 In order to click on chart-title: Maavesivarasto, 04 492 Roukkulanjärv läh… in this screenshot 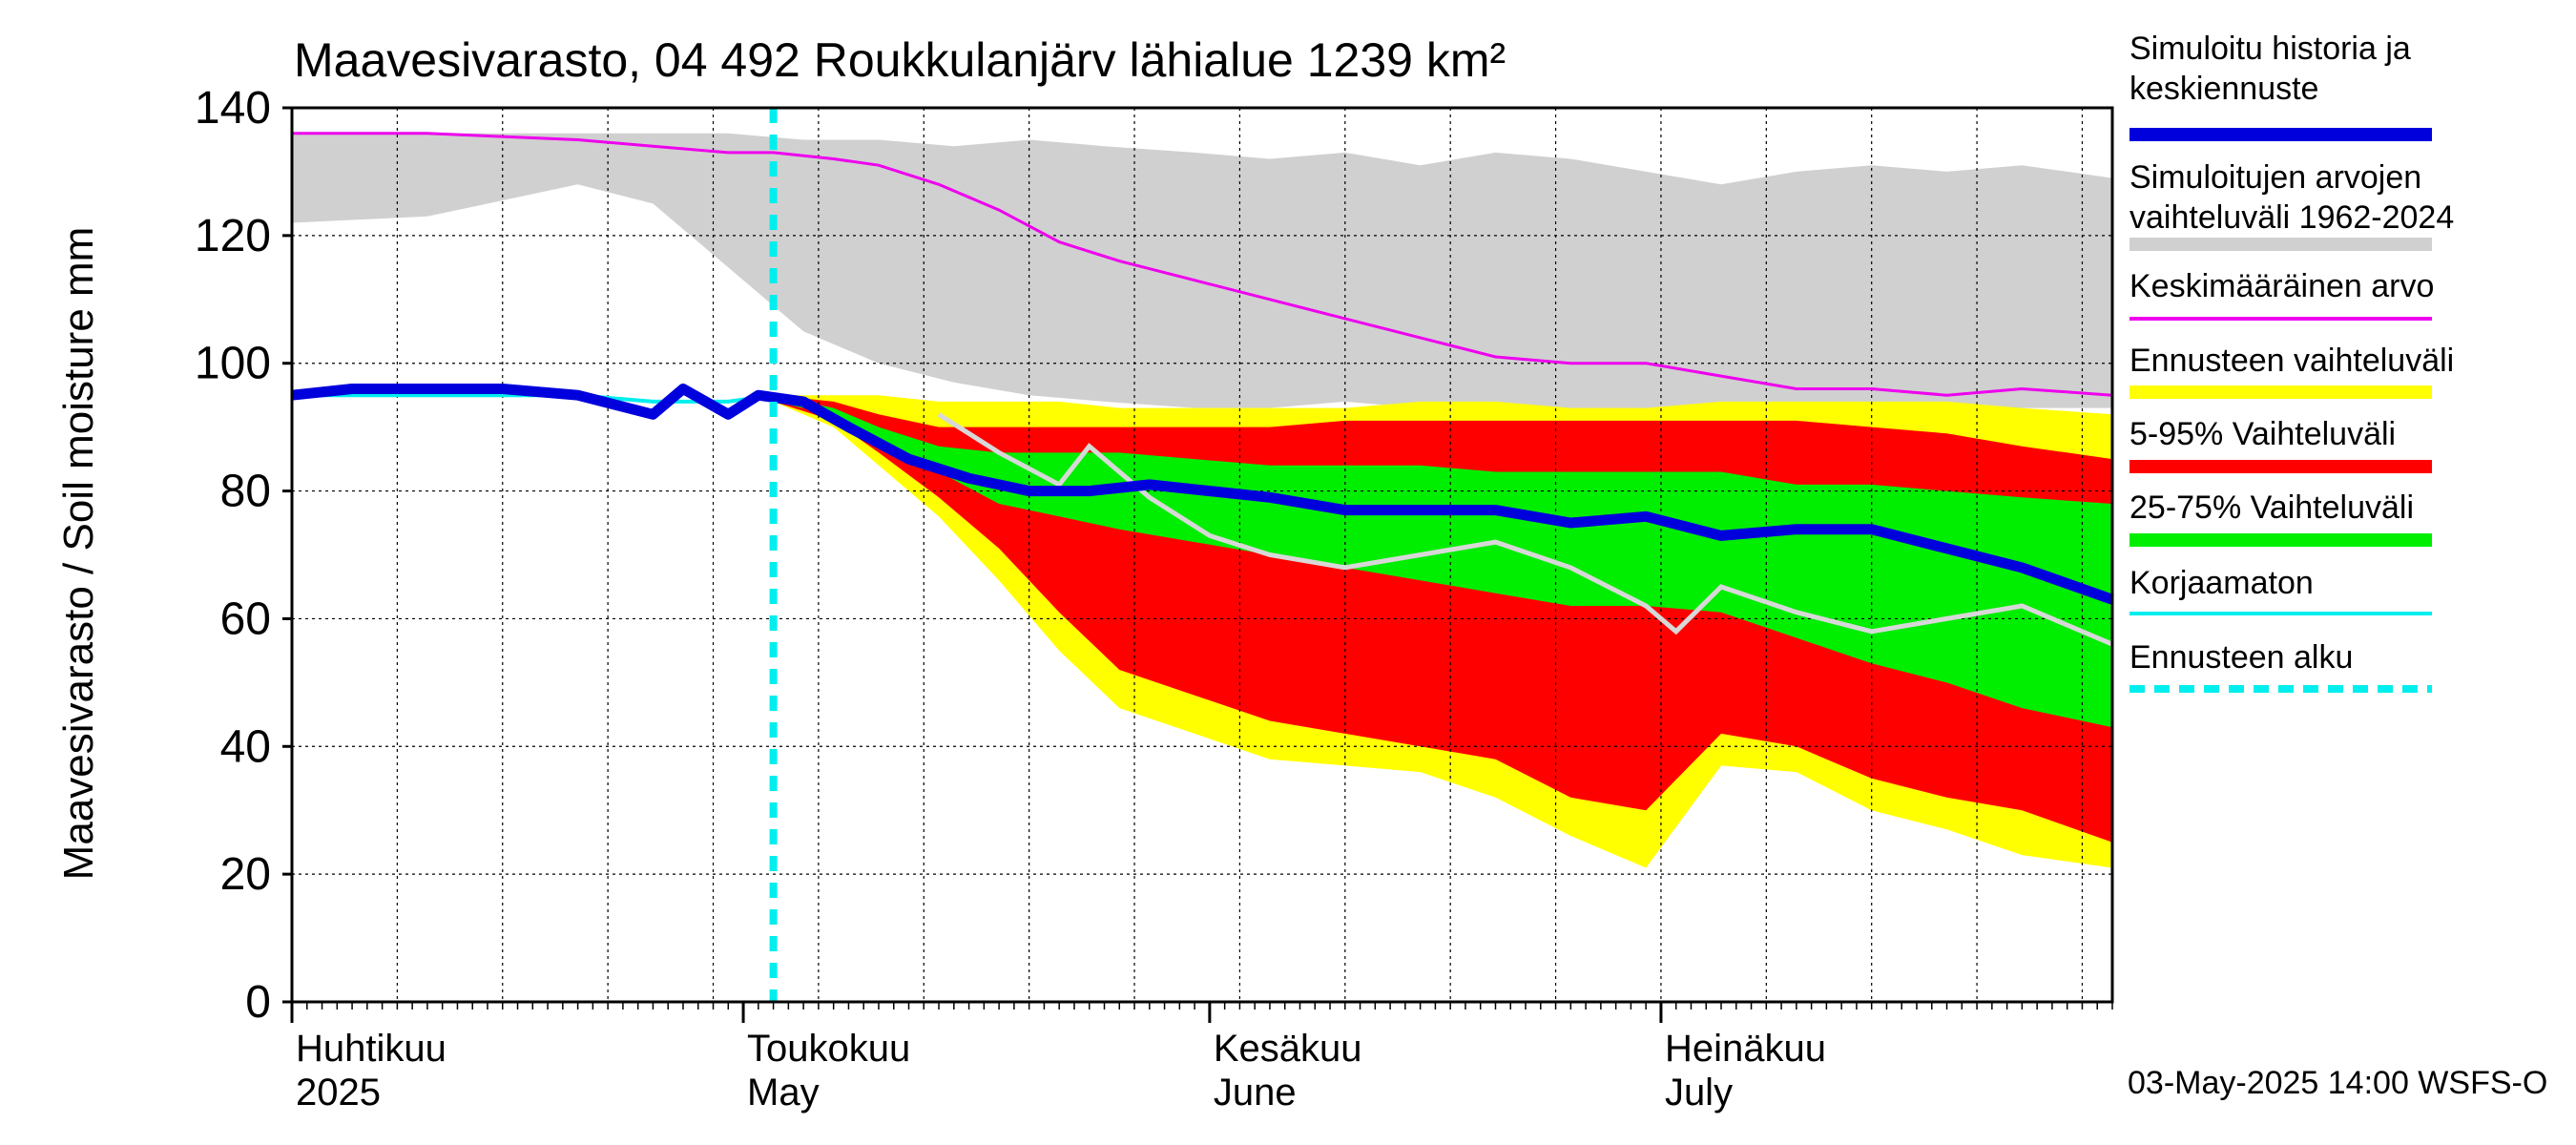, I will do `click(900, 60)`.